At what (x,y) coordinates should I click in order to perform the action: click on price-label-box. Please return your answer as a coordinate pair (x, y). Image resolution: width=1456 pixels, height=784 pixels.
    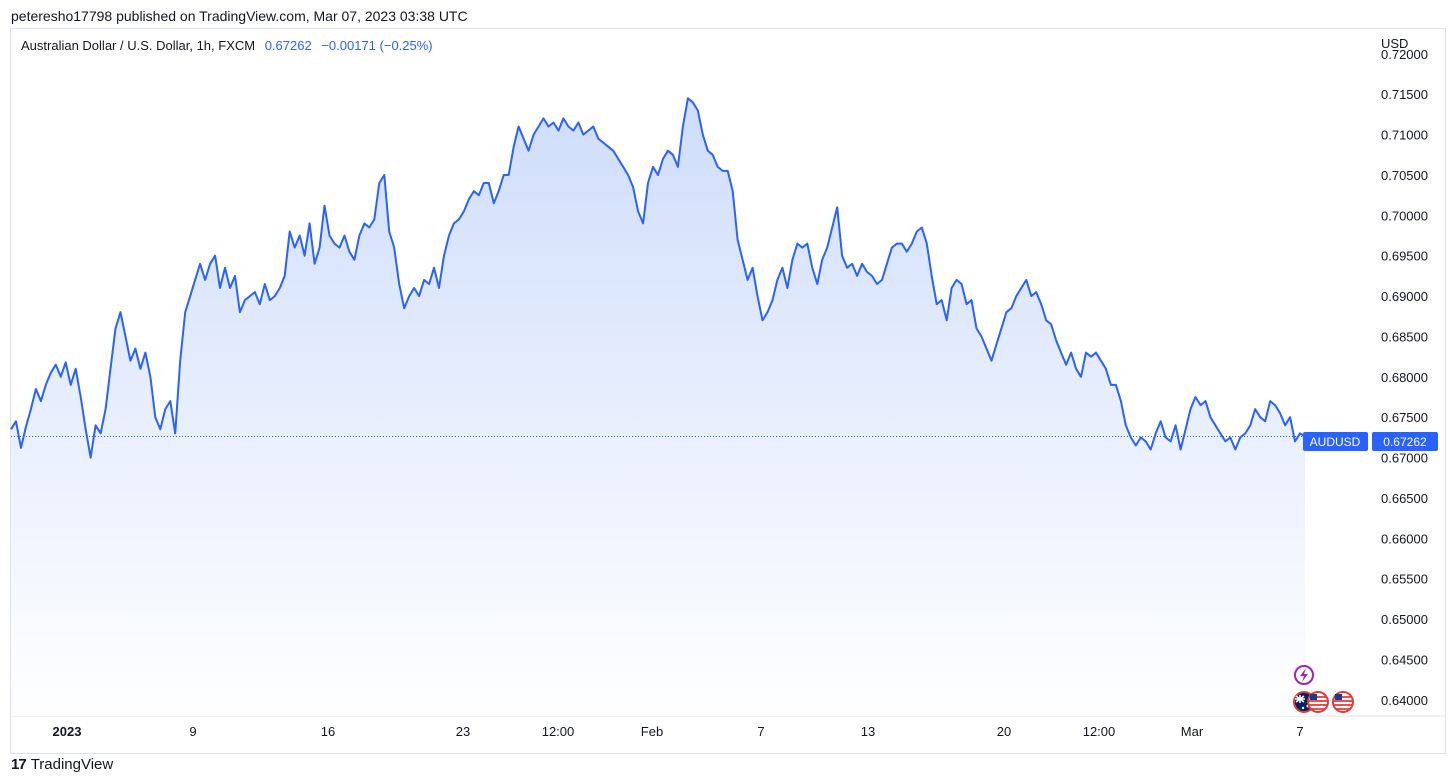
    Looking at the image, I should click on (1405, 441).